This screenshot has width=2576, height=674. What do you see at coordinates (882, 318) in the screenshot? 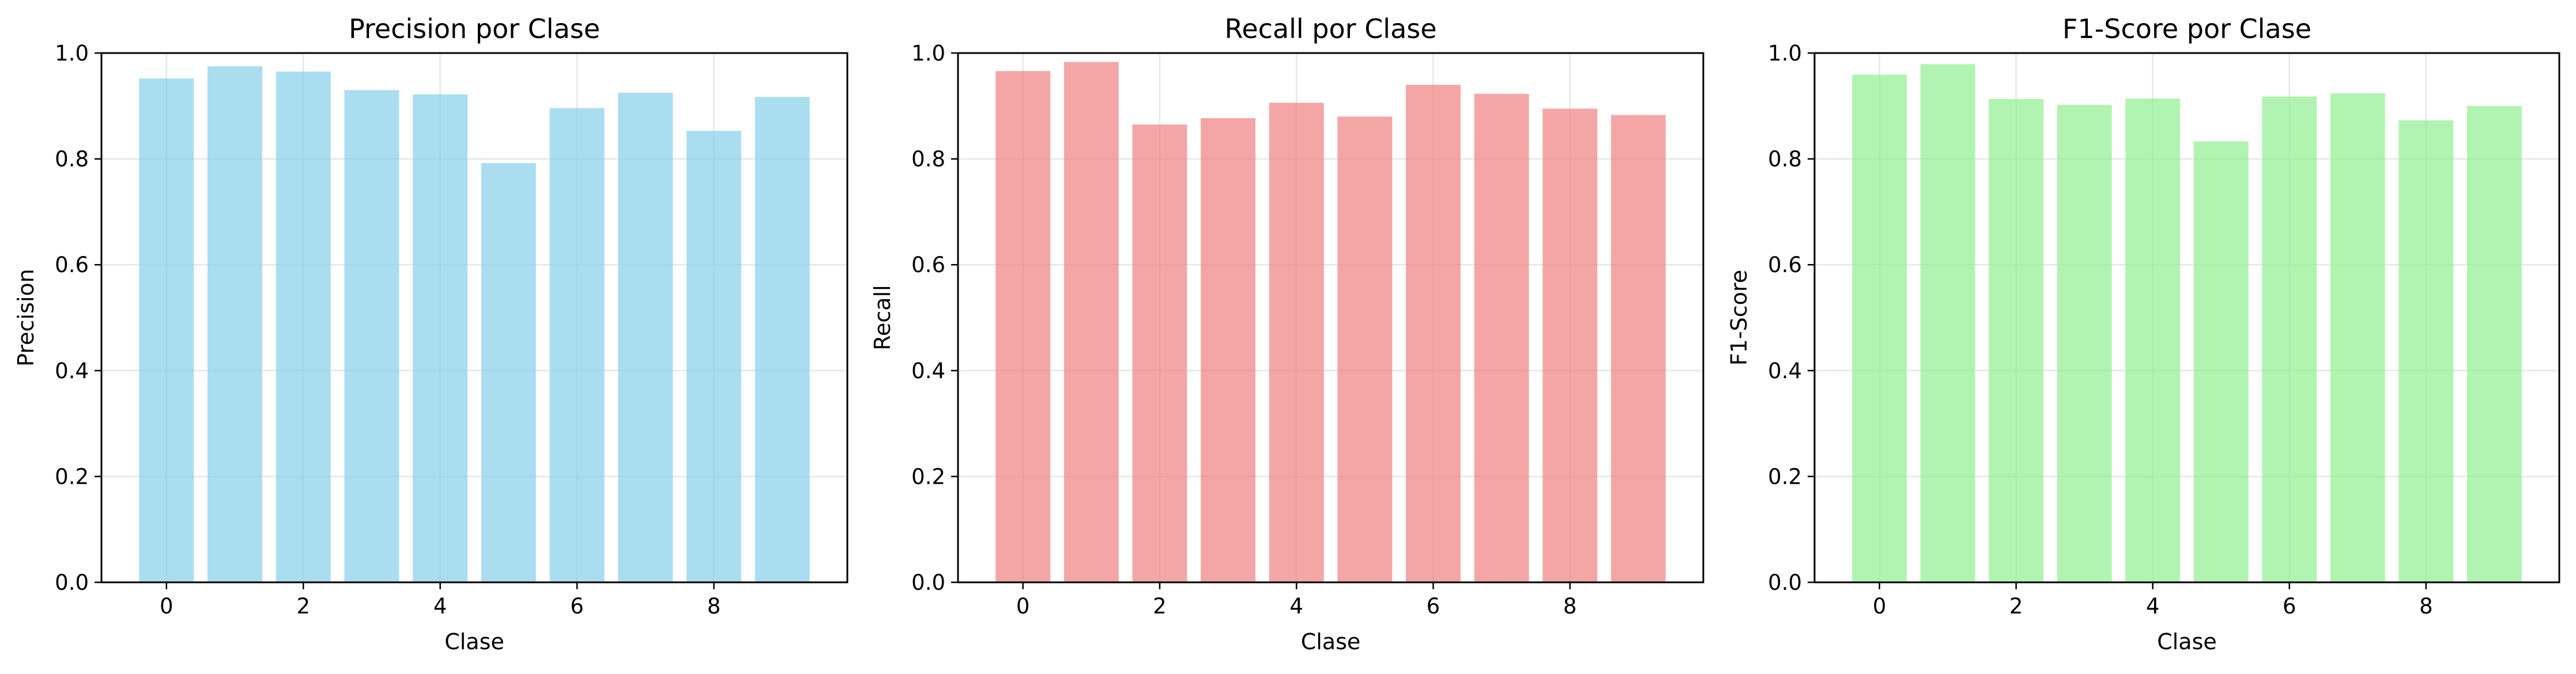
I see `y-axis-label: Recall` at bounding box center [882, 318].